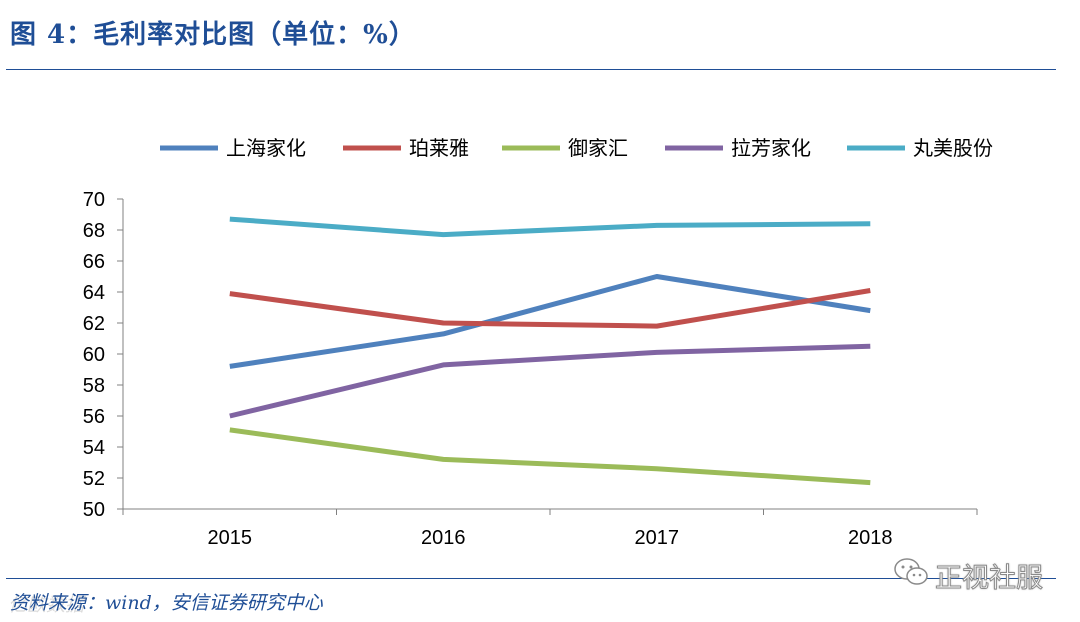 This screenshot has width=1080, height=622. What do you see at coordinates (94, 510) in the screenshot?
I see `y-tick-label: 50` at bounding box center [94, 510].